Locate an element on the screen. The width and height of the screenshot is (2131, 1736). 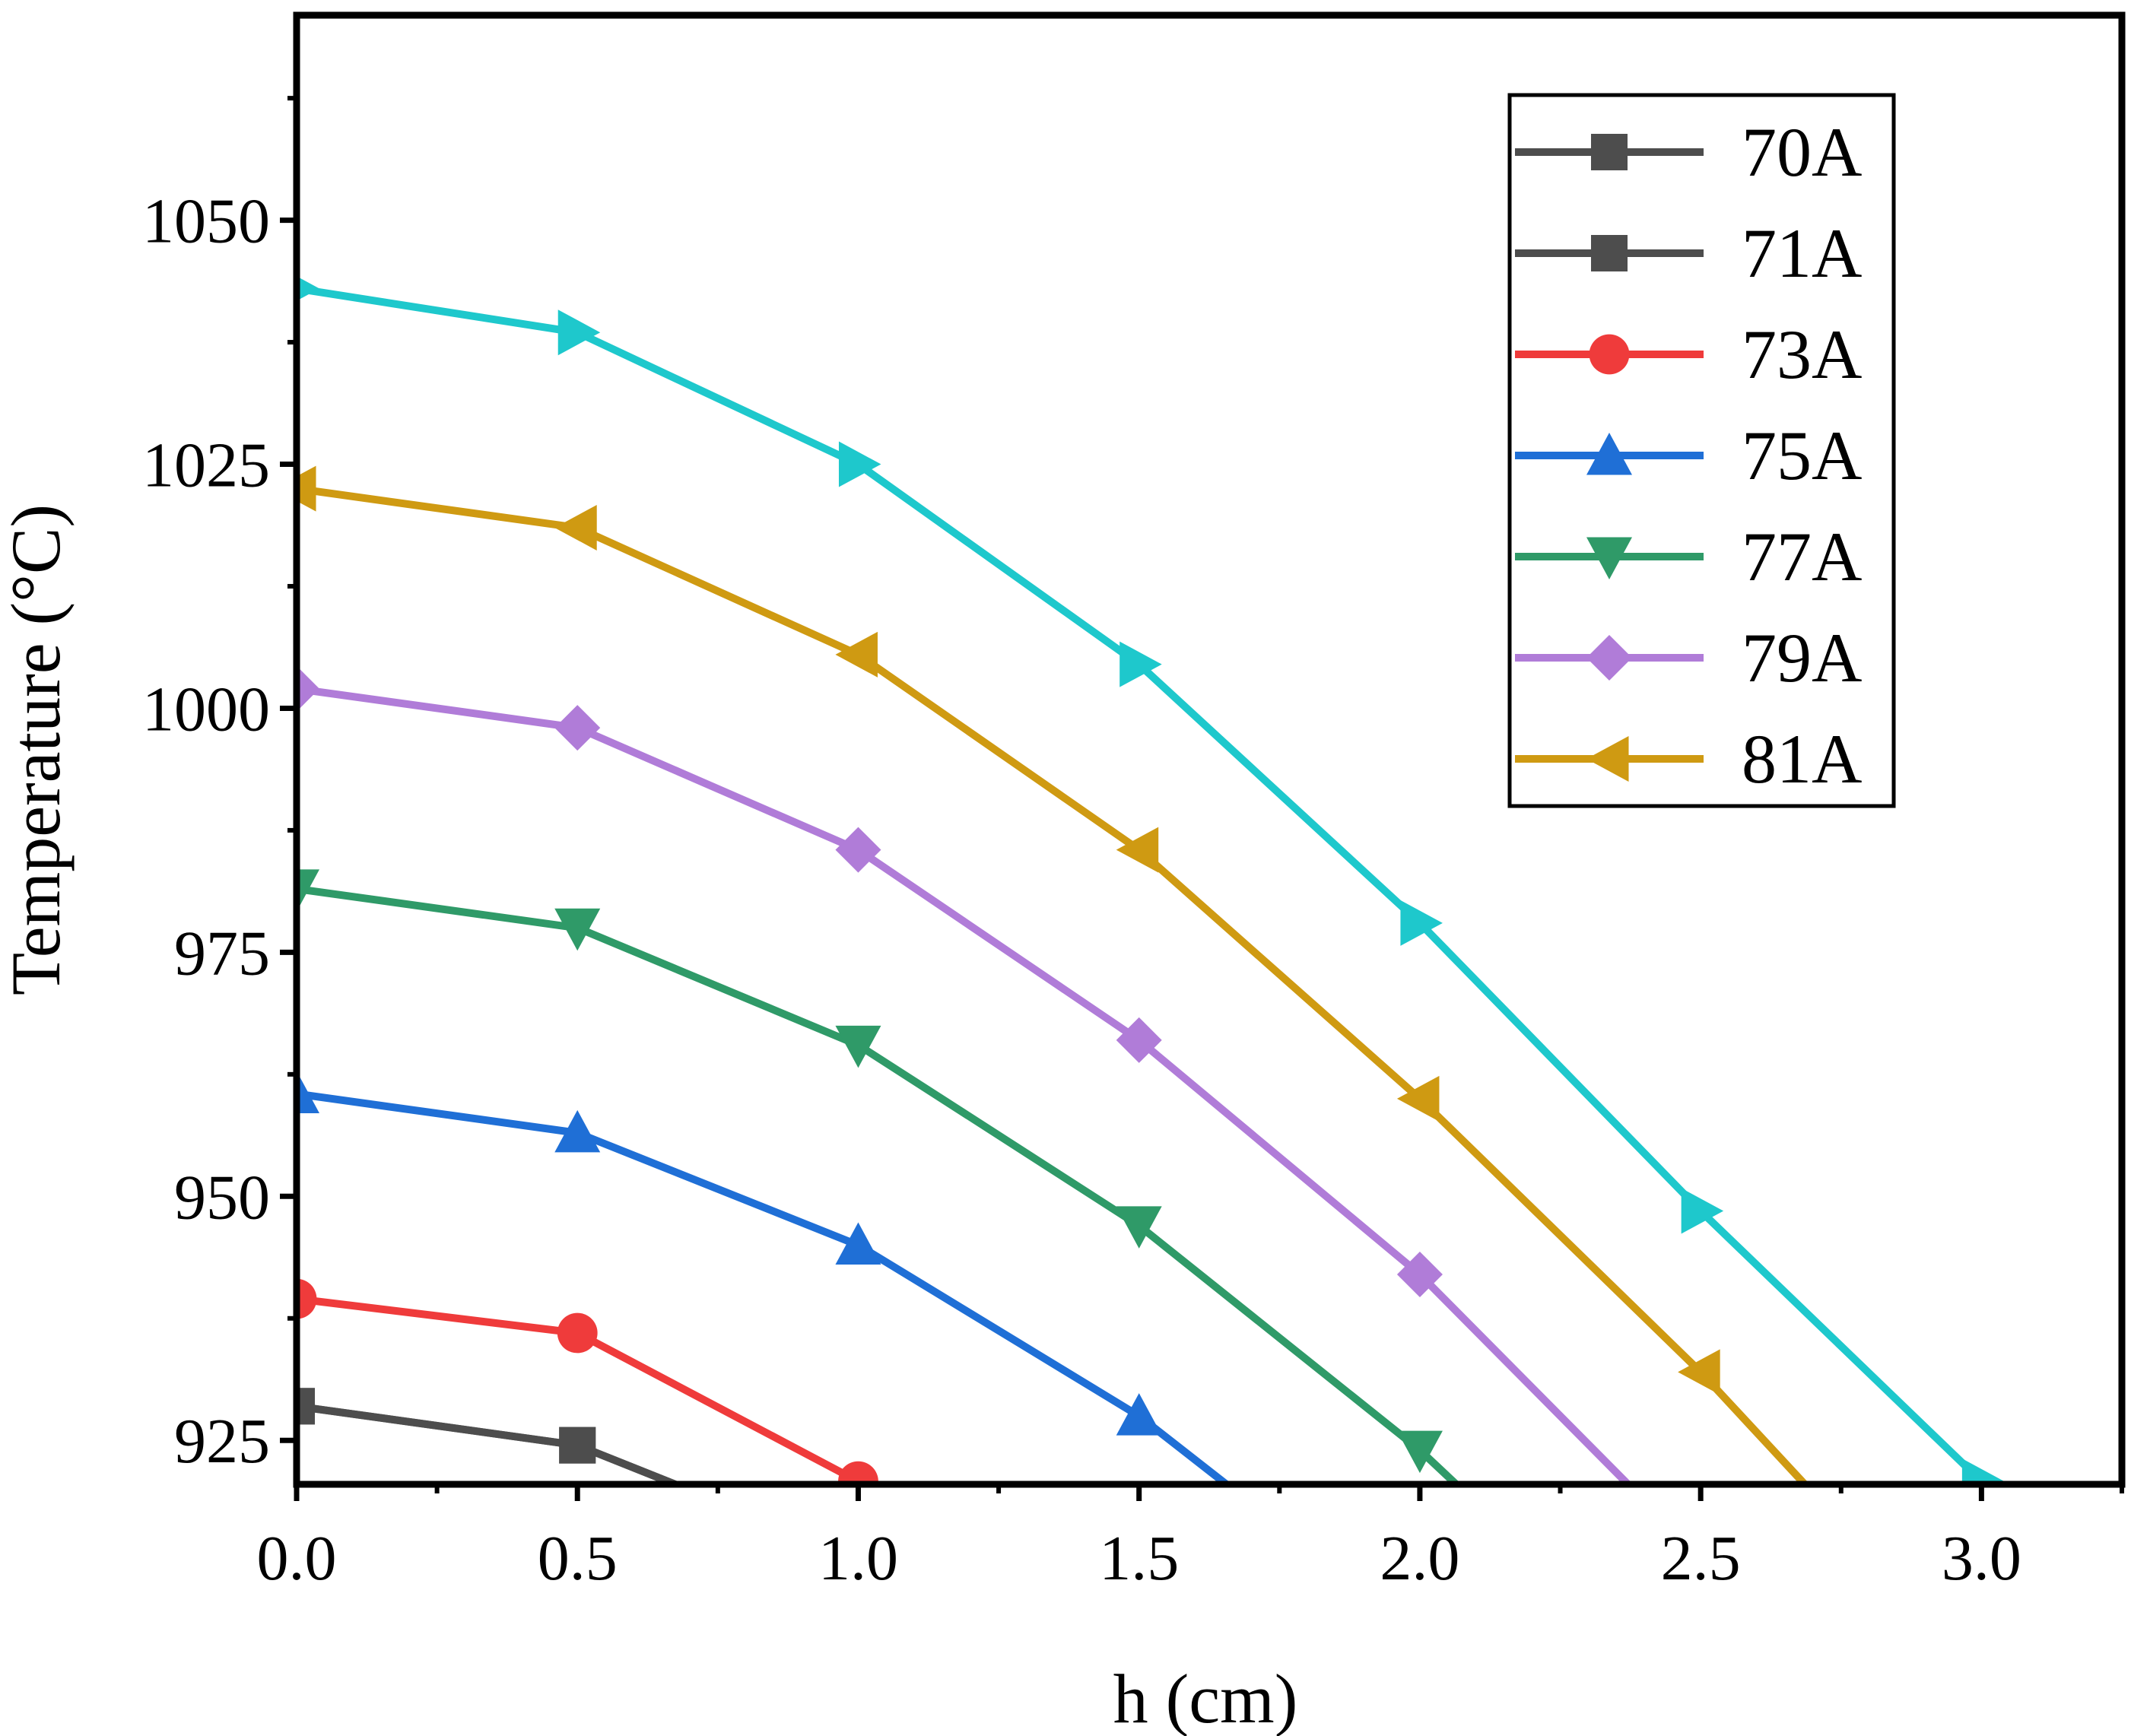
series-73A is located at coordinates (587, 1381).